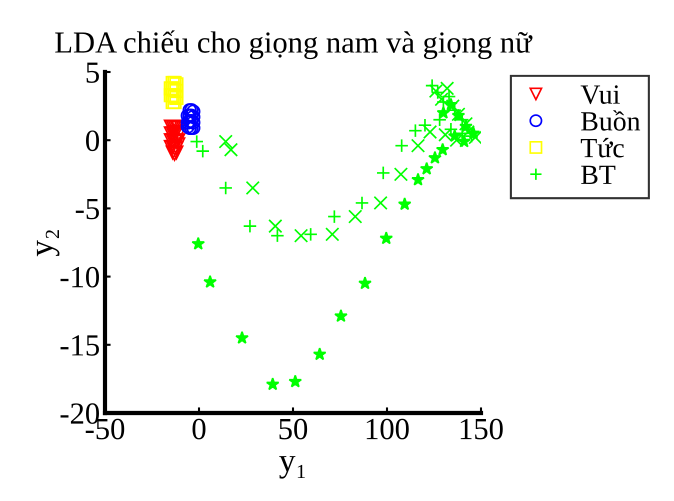 Image resolution: width=674 pixels, height=501 pixels. I want to click on legend-label: Vui, so click(600, 94).